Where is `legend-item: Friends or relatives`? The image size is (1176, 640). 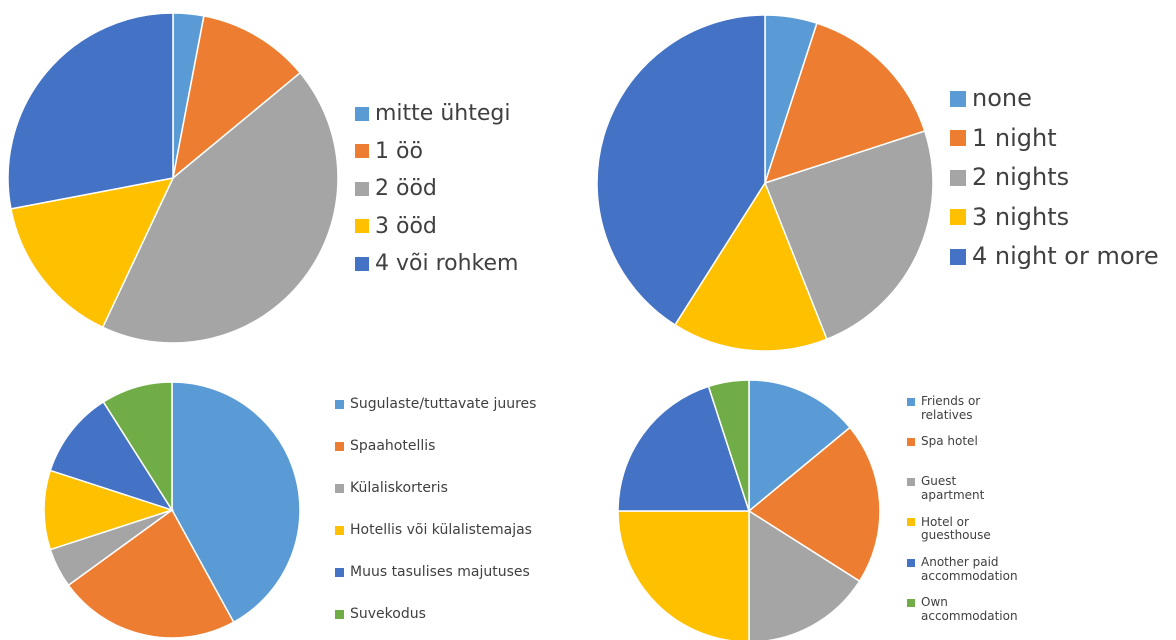
legend-item: Friends or relatives is located at coordinates (964, 408).